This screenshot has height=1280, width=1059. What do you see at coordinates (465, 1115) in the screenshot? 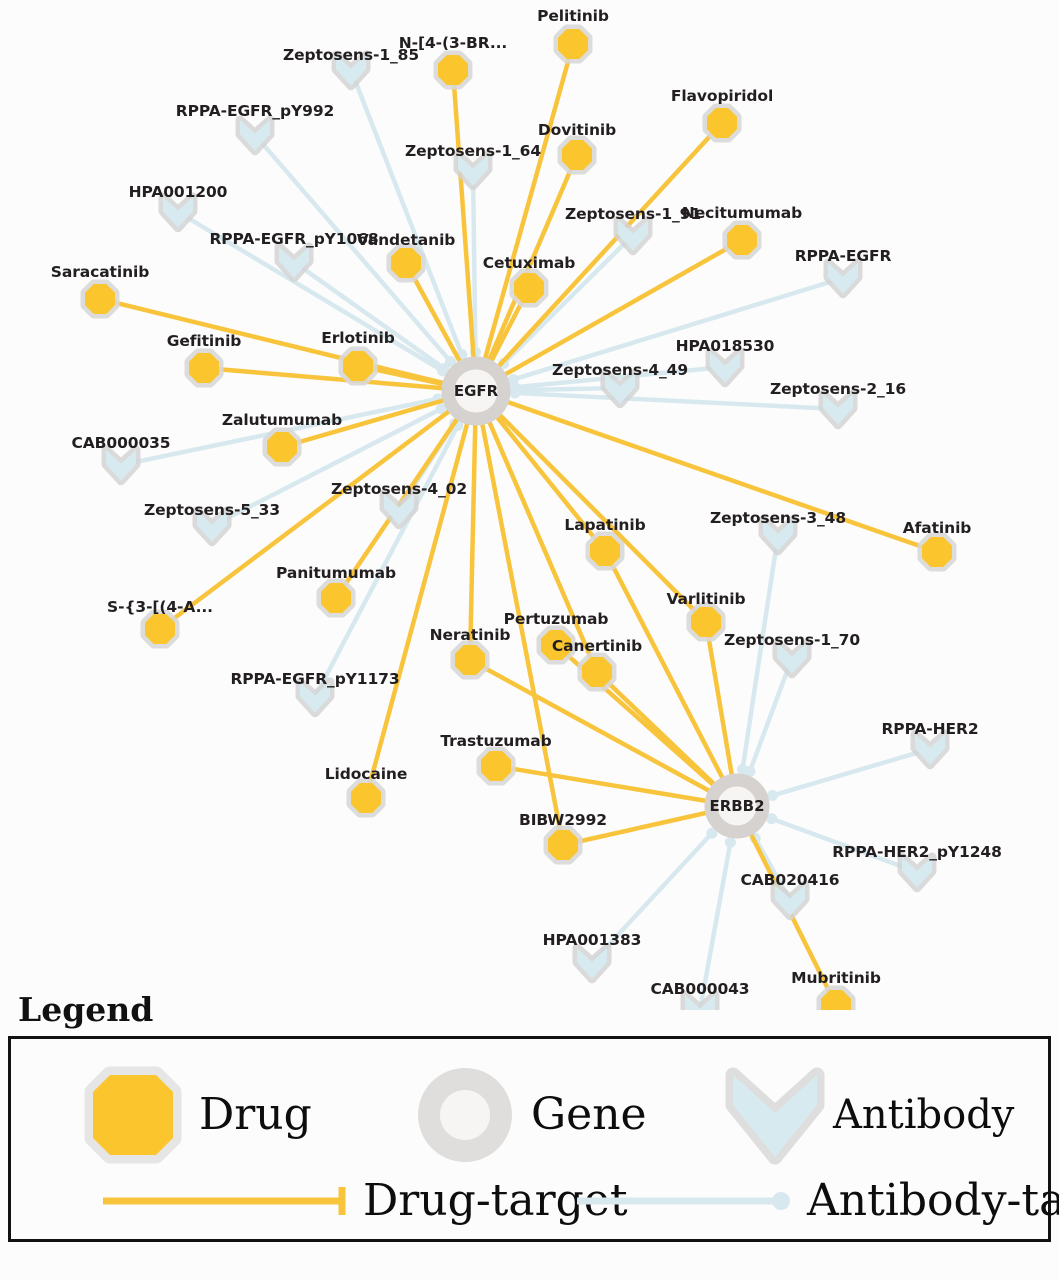
I see `gene-icon` at bounding box center [465, 1115].